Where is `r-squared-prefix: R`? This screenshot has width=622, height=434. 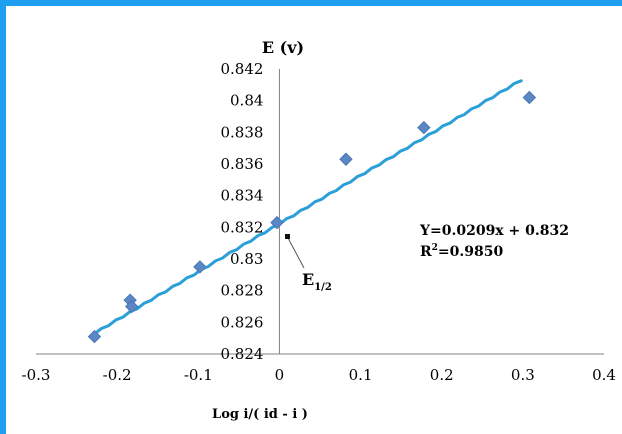
r-squared-prefix: R is located at coordinates (426, 252).